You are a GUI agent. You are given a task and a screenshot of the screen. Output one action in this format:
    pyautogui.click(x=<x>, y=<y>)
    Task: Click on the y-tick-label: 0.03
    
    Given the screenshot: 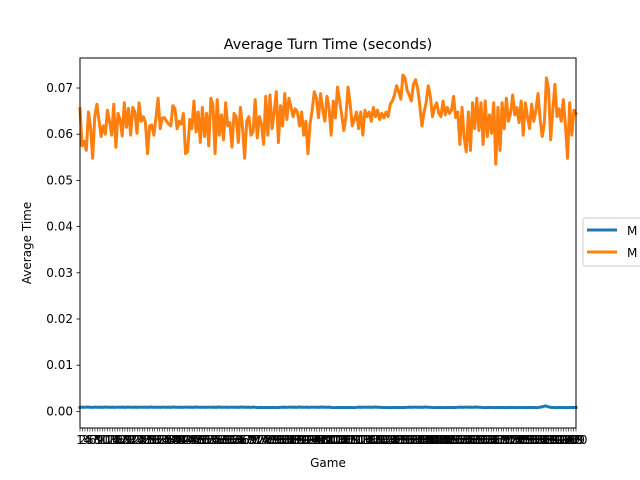 What is the action you would take?
    pyautogui.click(x=59, y=273)
    